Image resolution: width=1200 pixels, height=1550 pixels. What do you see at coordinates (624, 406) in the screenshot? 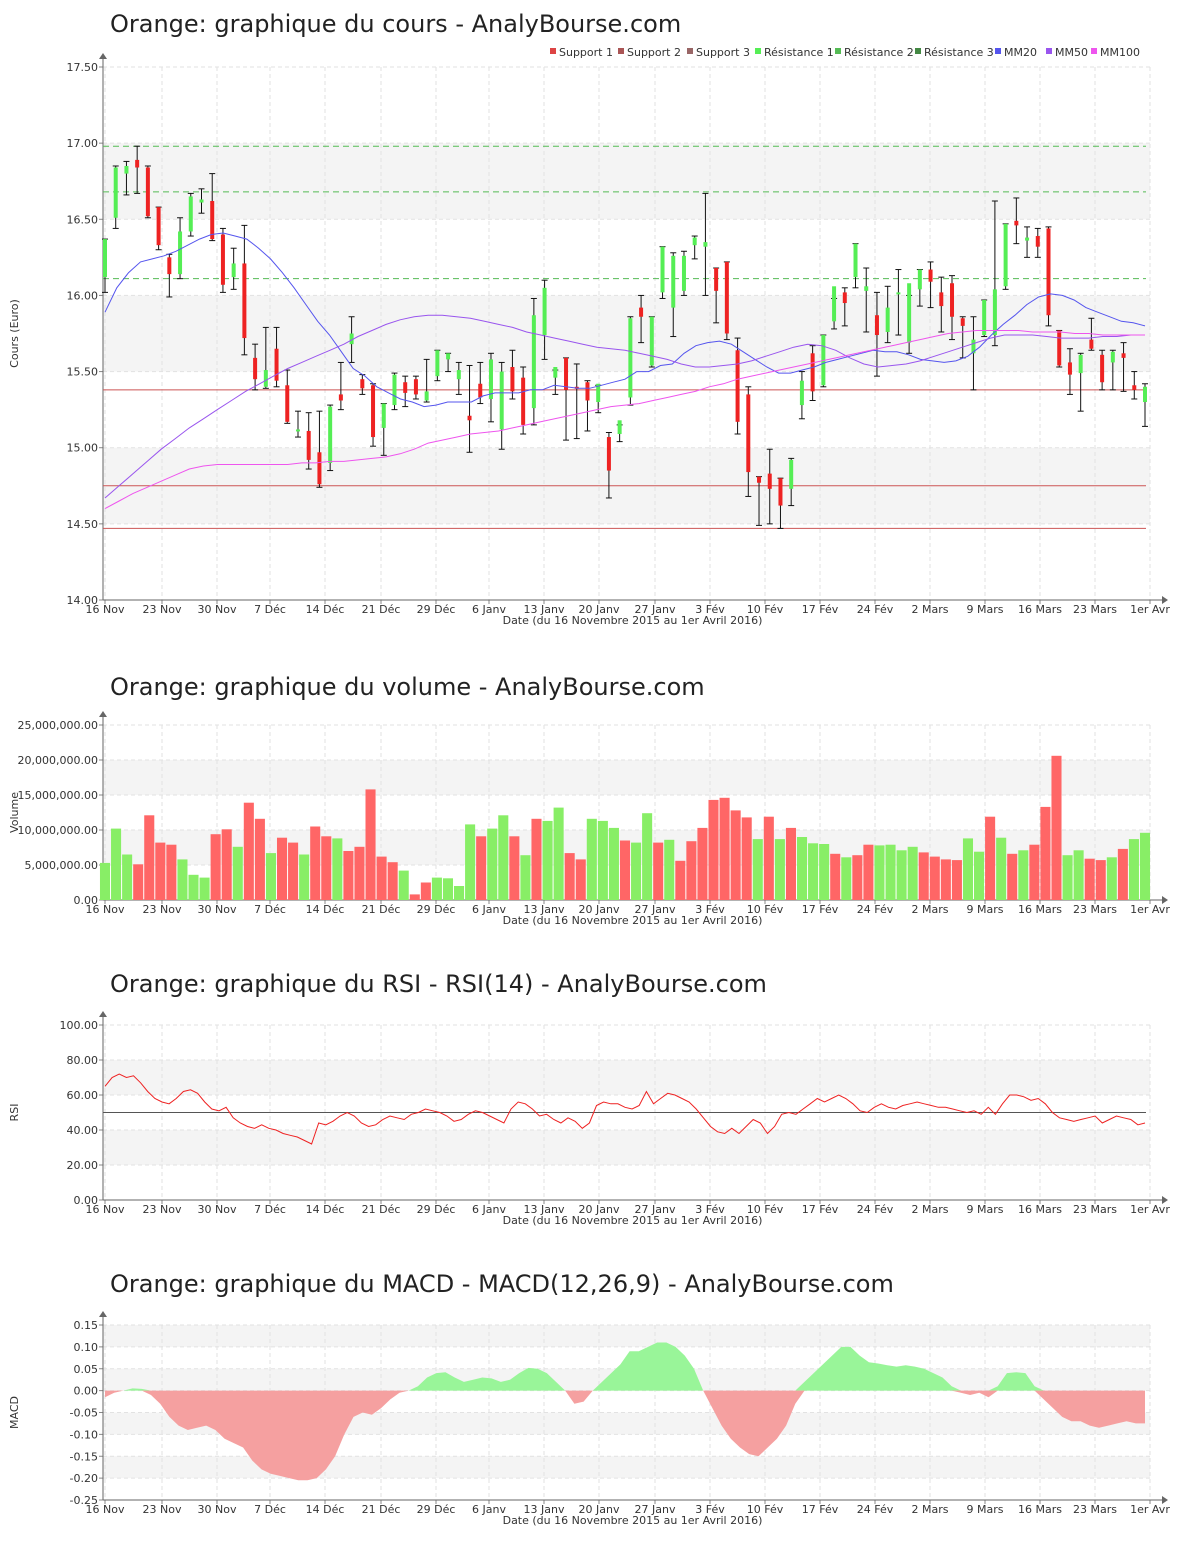
I see `moving-average-mm50` at bounding box center [624, 406].